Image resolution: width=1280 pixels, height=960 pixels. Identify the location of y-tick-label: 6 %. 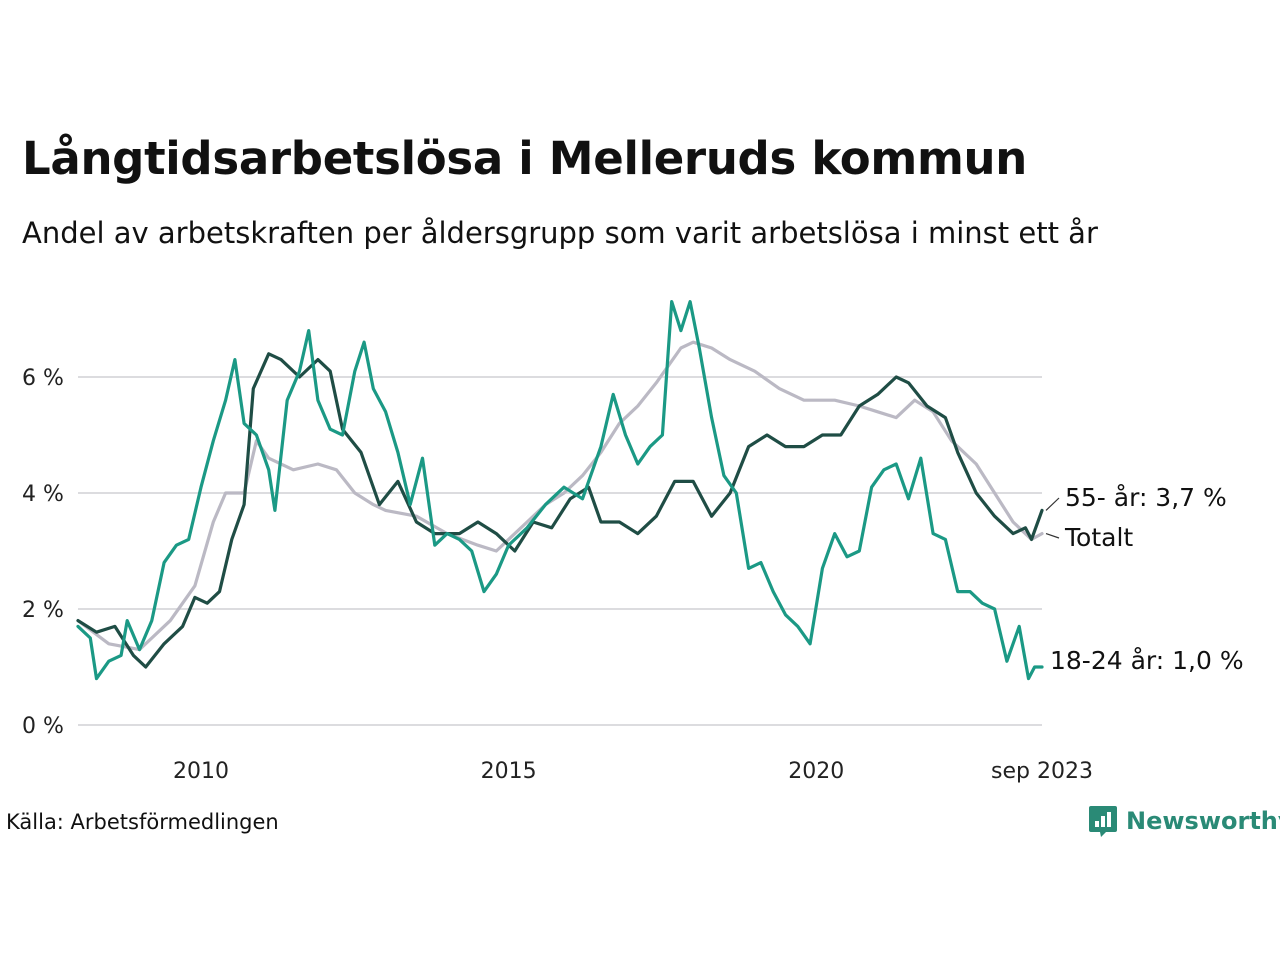
(43, 378).